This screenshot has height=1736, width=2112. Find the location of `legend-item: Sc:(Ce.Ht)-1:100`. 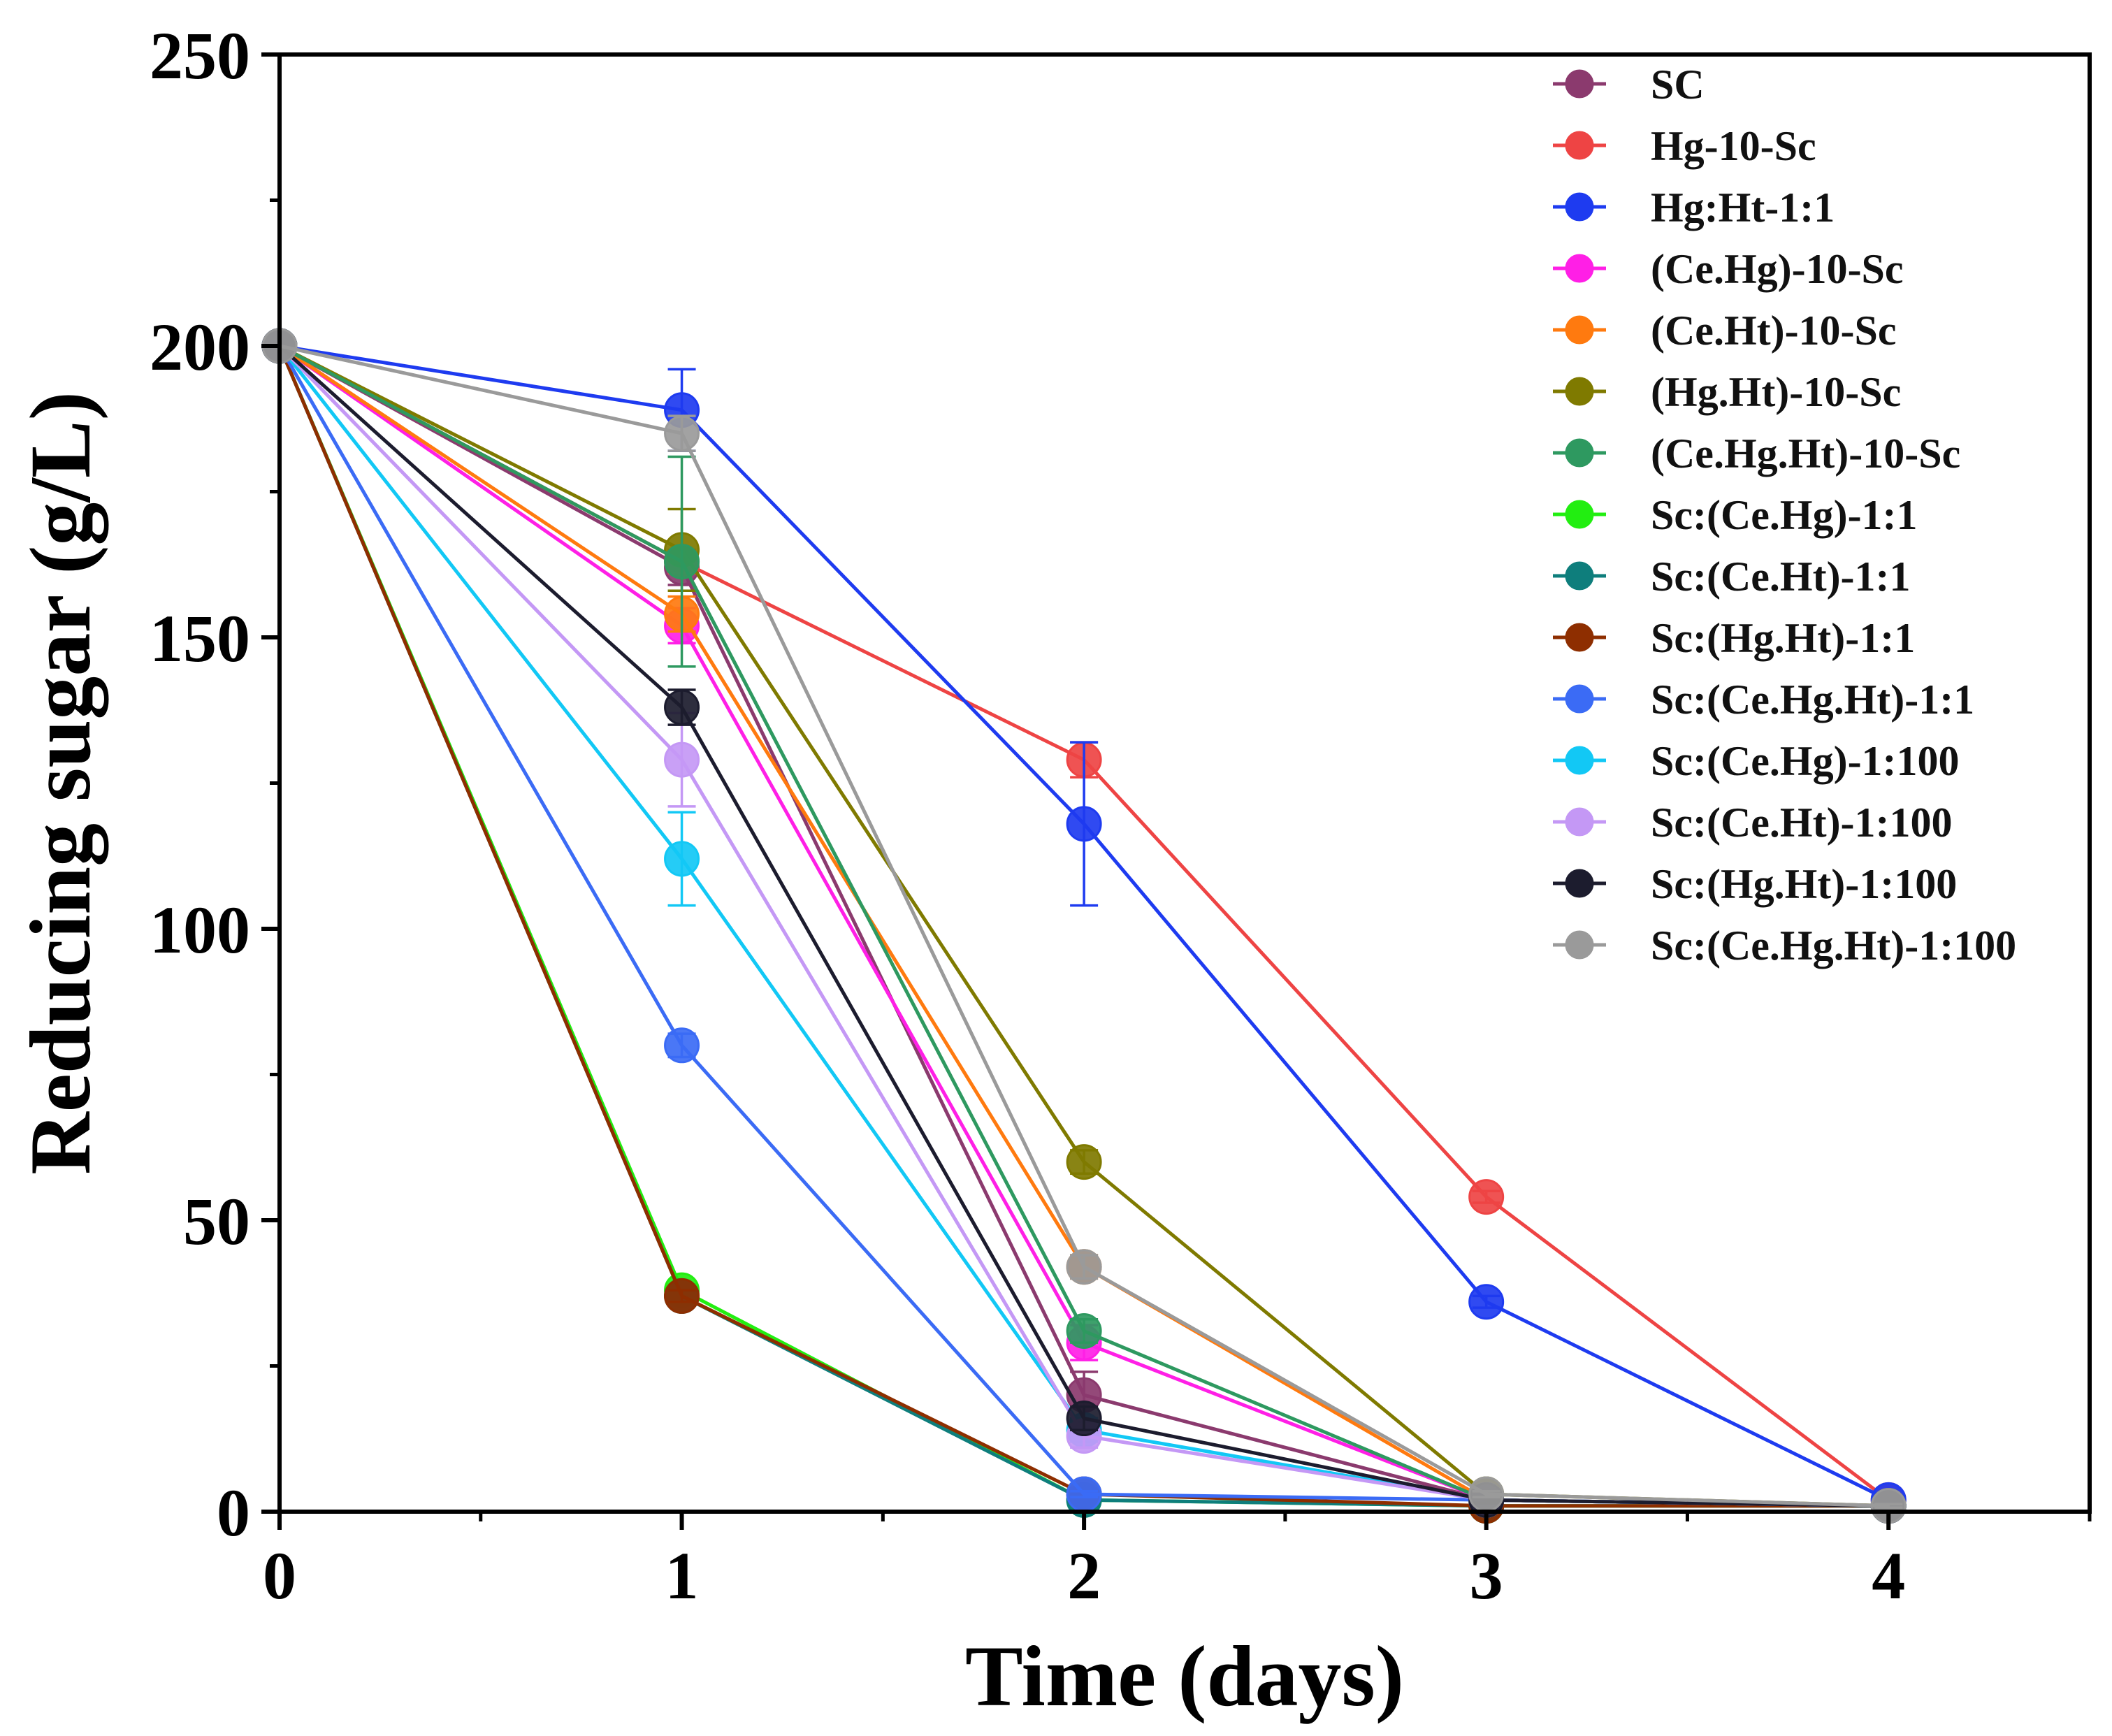

legend-item: Sc:(Ce.Ht)-1:100 is located at coordinates (1753, 823).